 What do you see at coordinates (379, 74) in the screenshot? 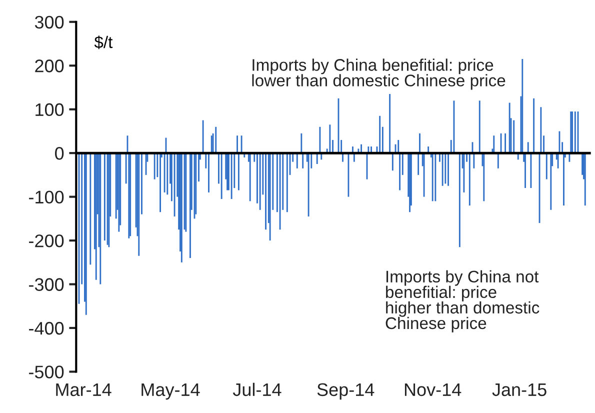
I see `annotation: Imports by China benefitial: price lower than domestic Chinese price` at bounding box center [379, 74].